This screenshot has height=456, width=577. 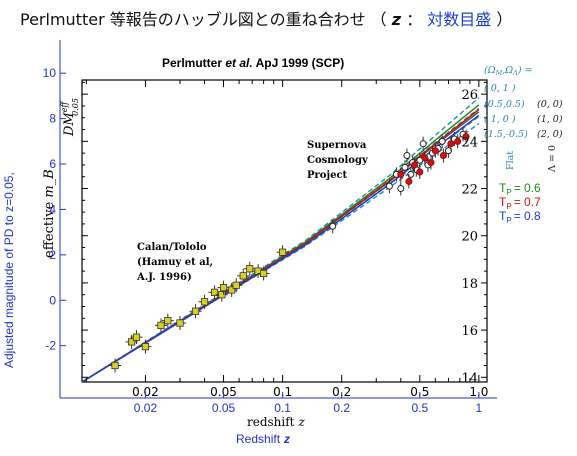 I want to click on page-title: Perlmutter 等報告のハッブル図との重ね合わせ （ z ： 対数目盛 ）, so click(x=295, y=18).